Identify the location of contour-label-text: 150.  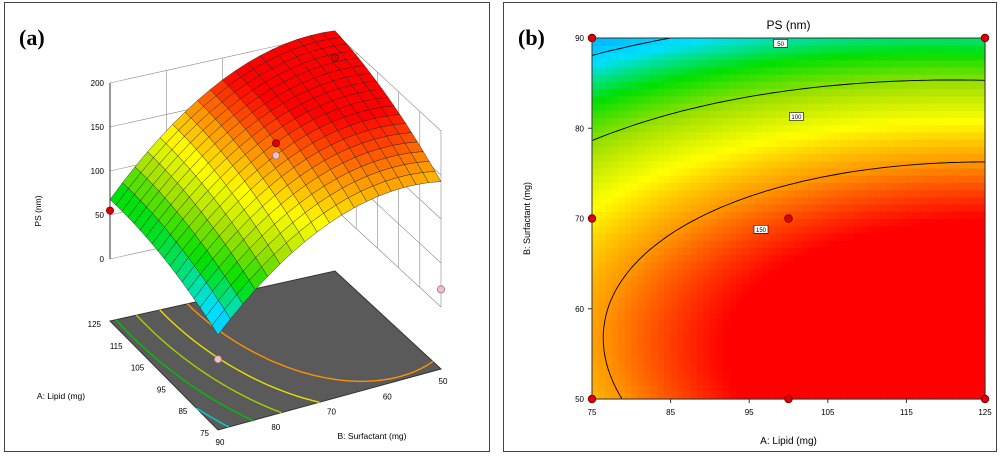
(761, 231).